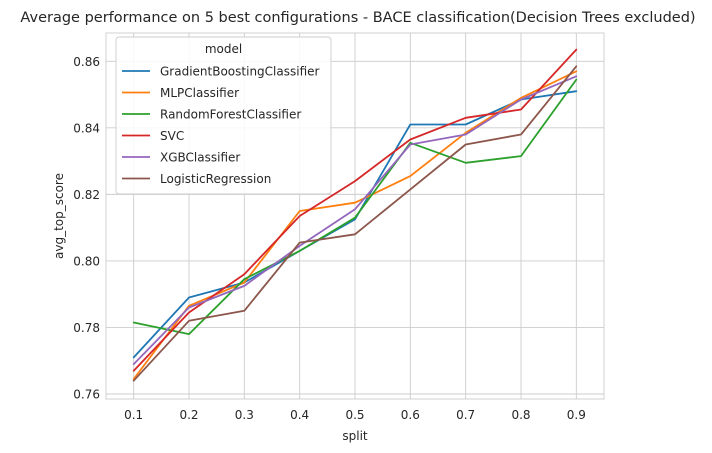 Image resolution: width=712 pixels, height=453 pixels. Describe the element at coordinates (576, 415) in the screenshot. I see `x-tick-label: 0.9` at that location.